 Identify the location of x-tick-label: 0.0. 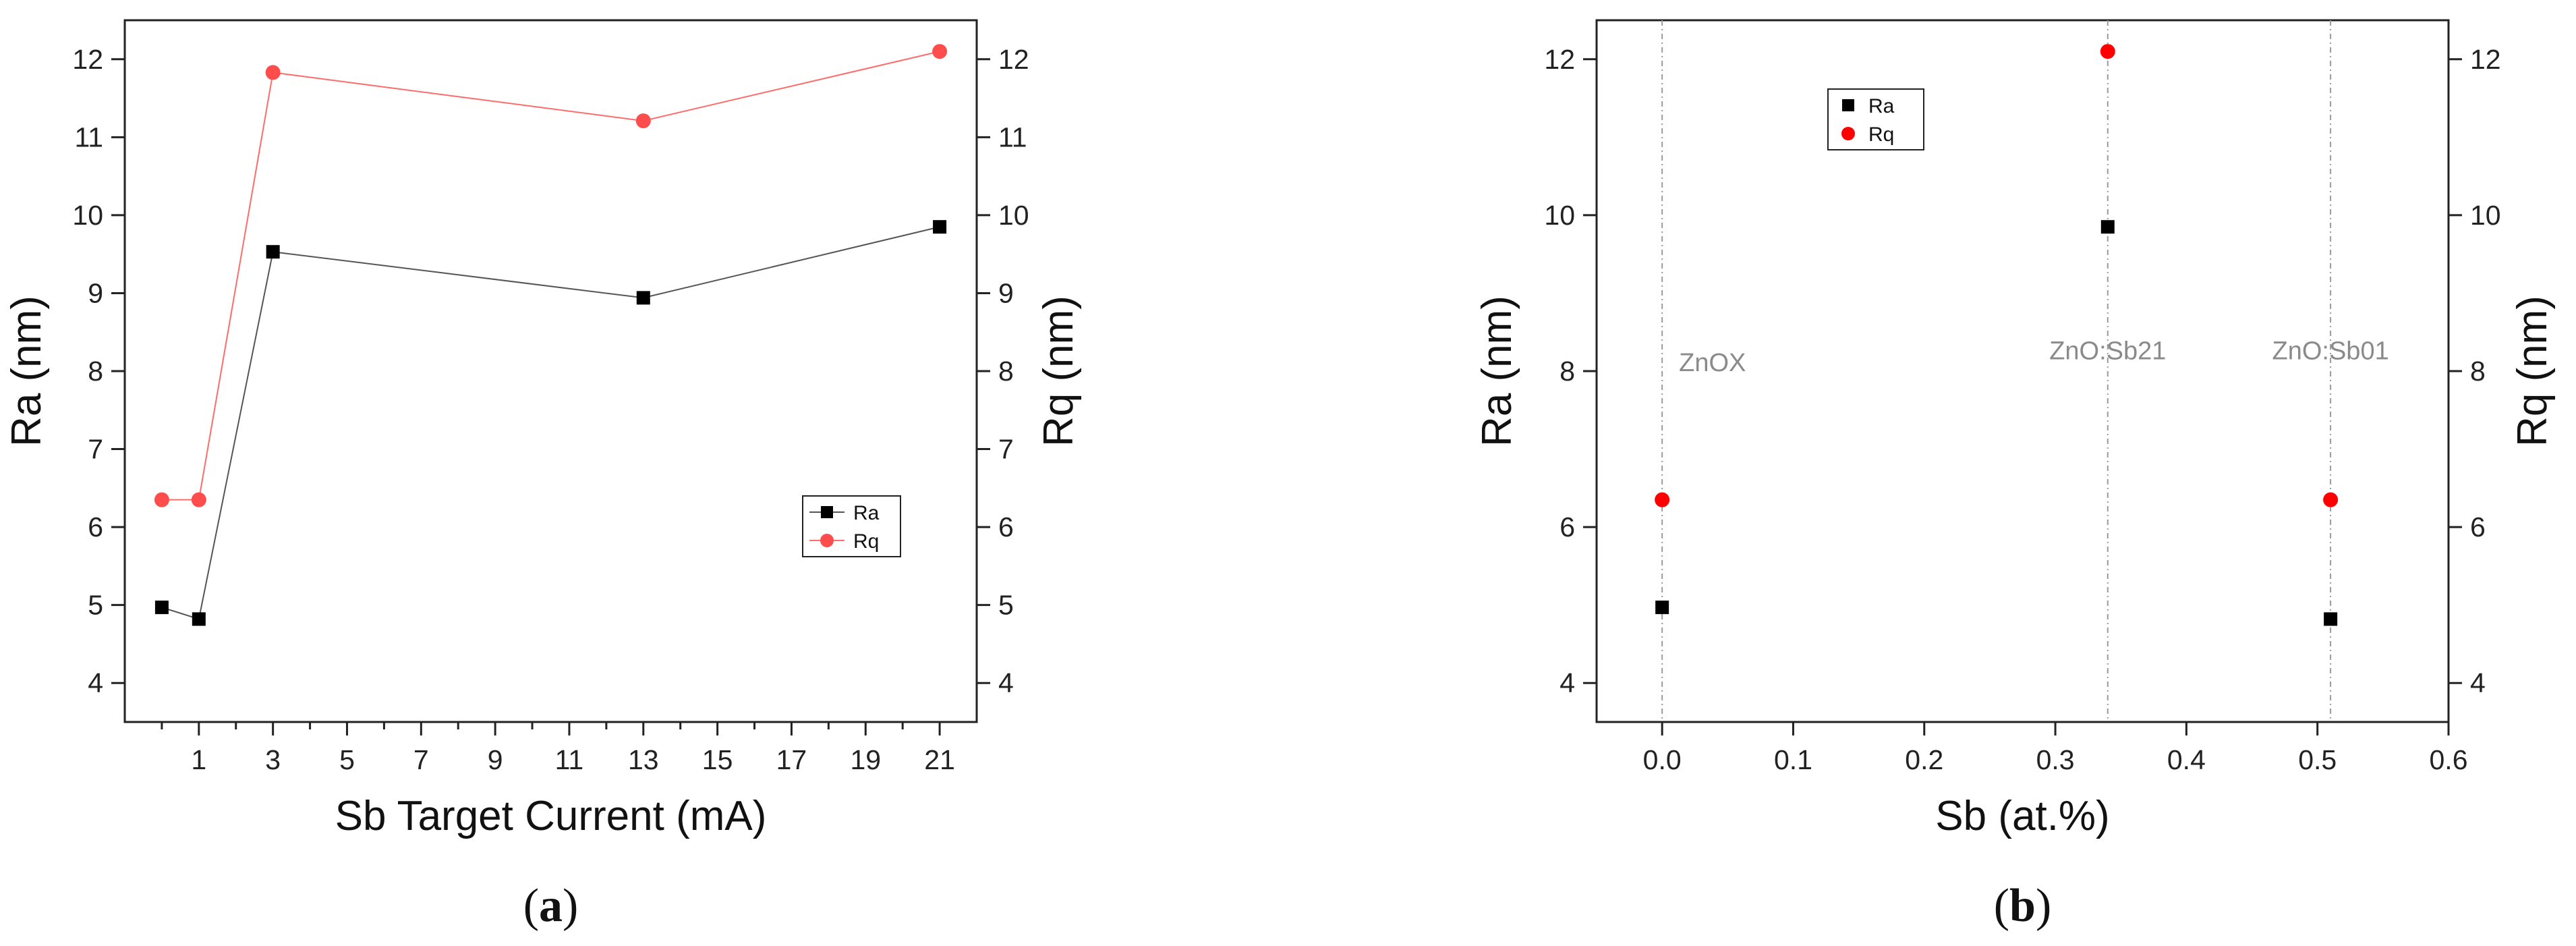
(1662, 759).